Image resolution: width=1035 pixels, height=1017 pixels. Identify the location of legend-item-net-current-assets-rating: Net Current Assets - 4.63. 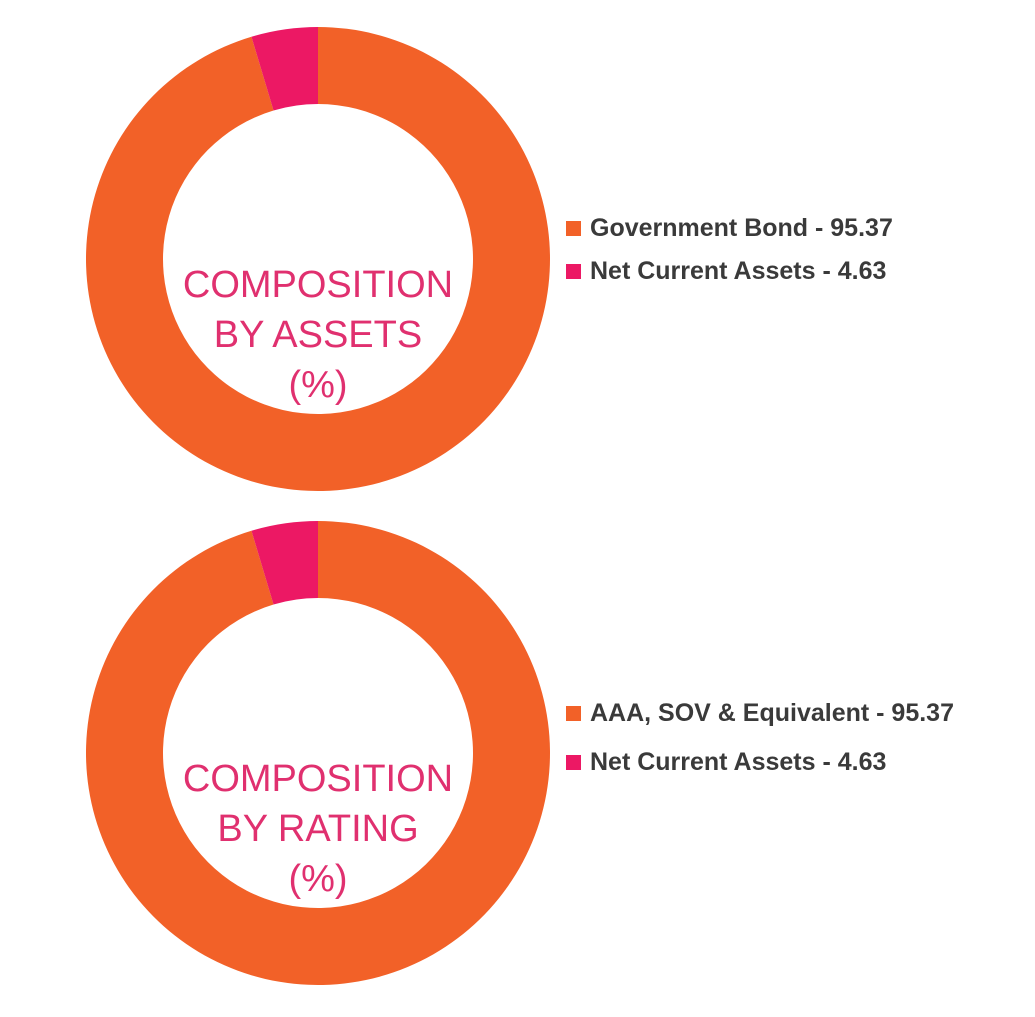
(760, 762).